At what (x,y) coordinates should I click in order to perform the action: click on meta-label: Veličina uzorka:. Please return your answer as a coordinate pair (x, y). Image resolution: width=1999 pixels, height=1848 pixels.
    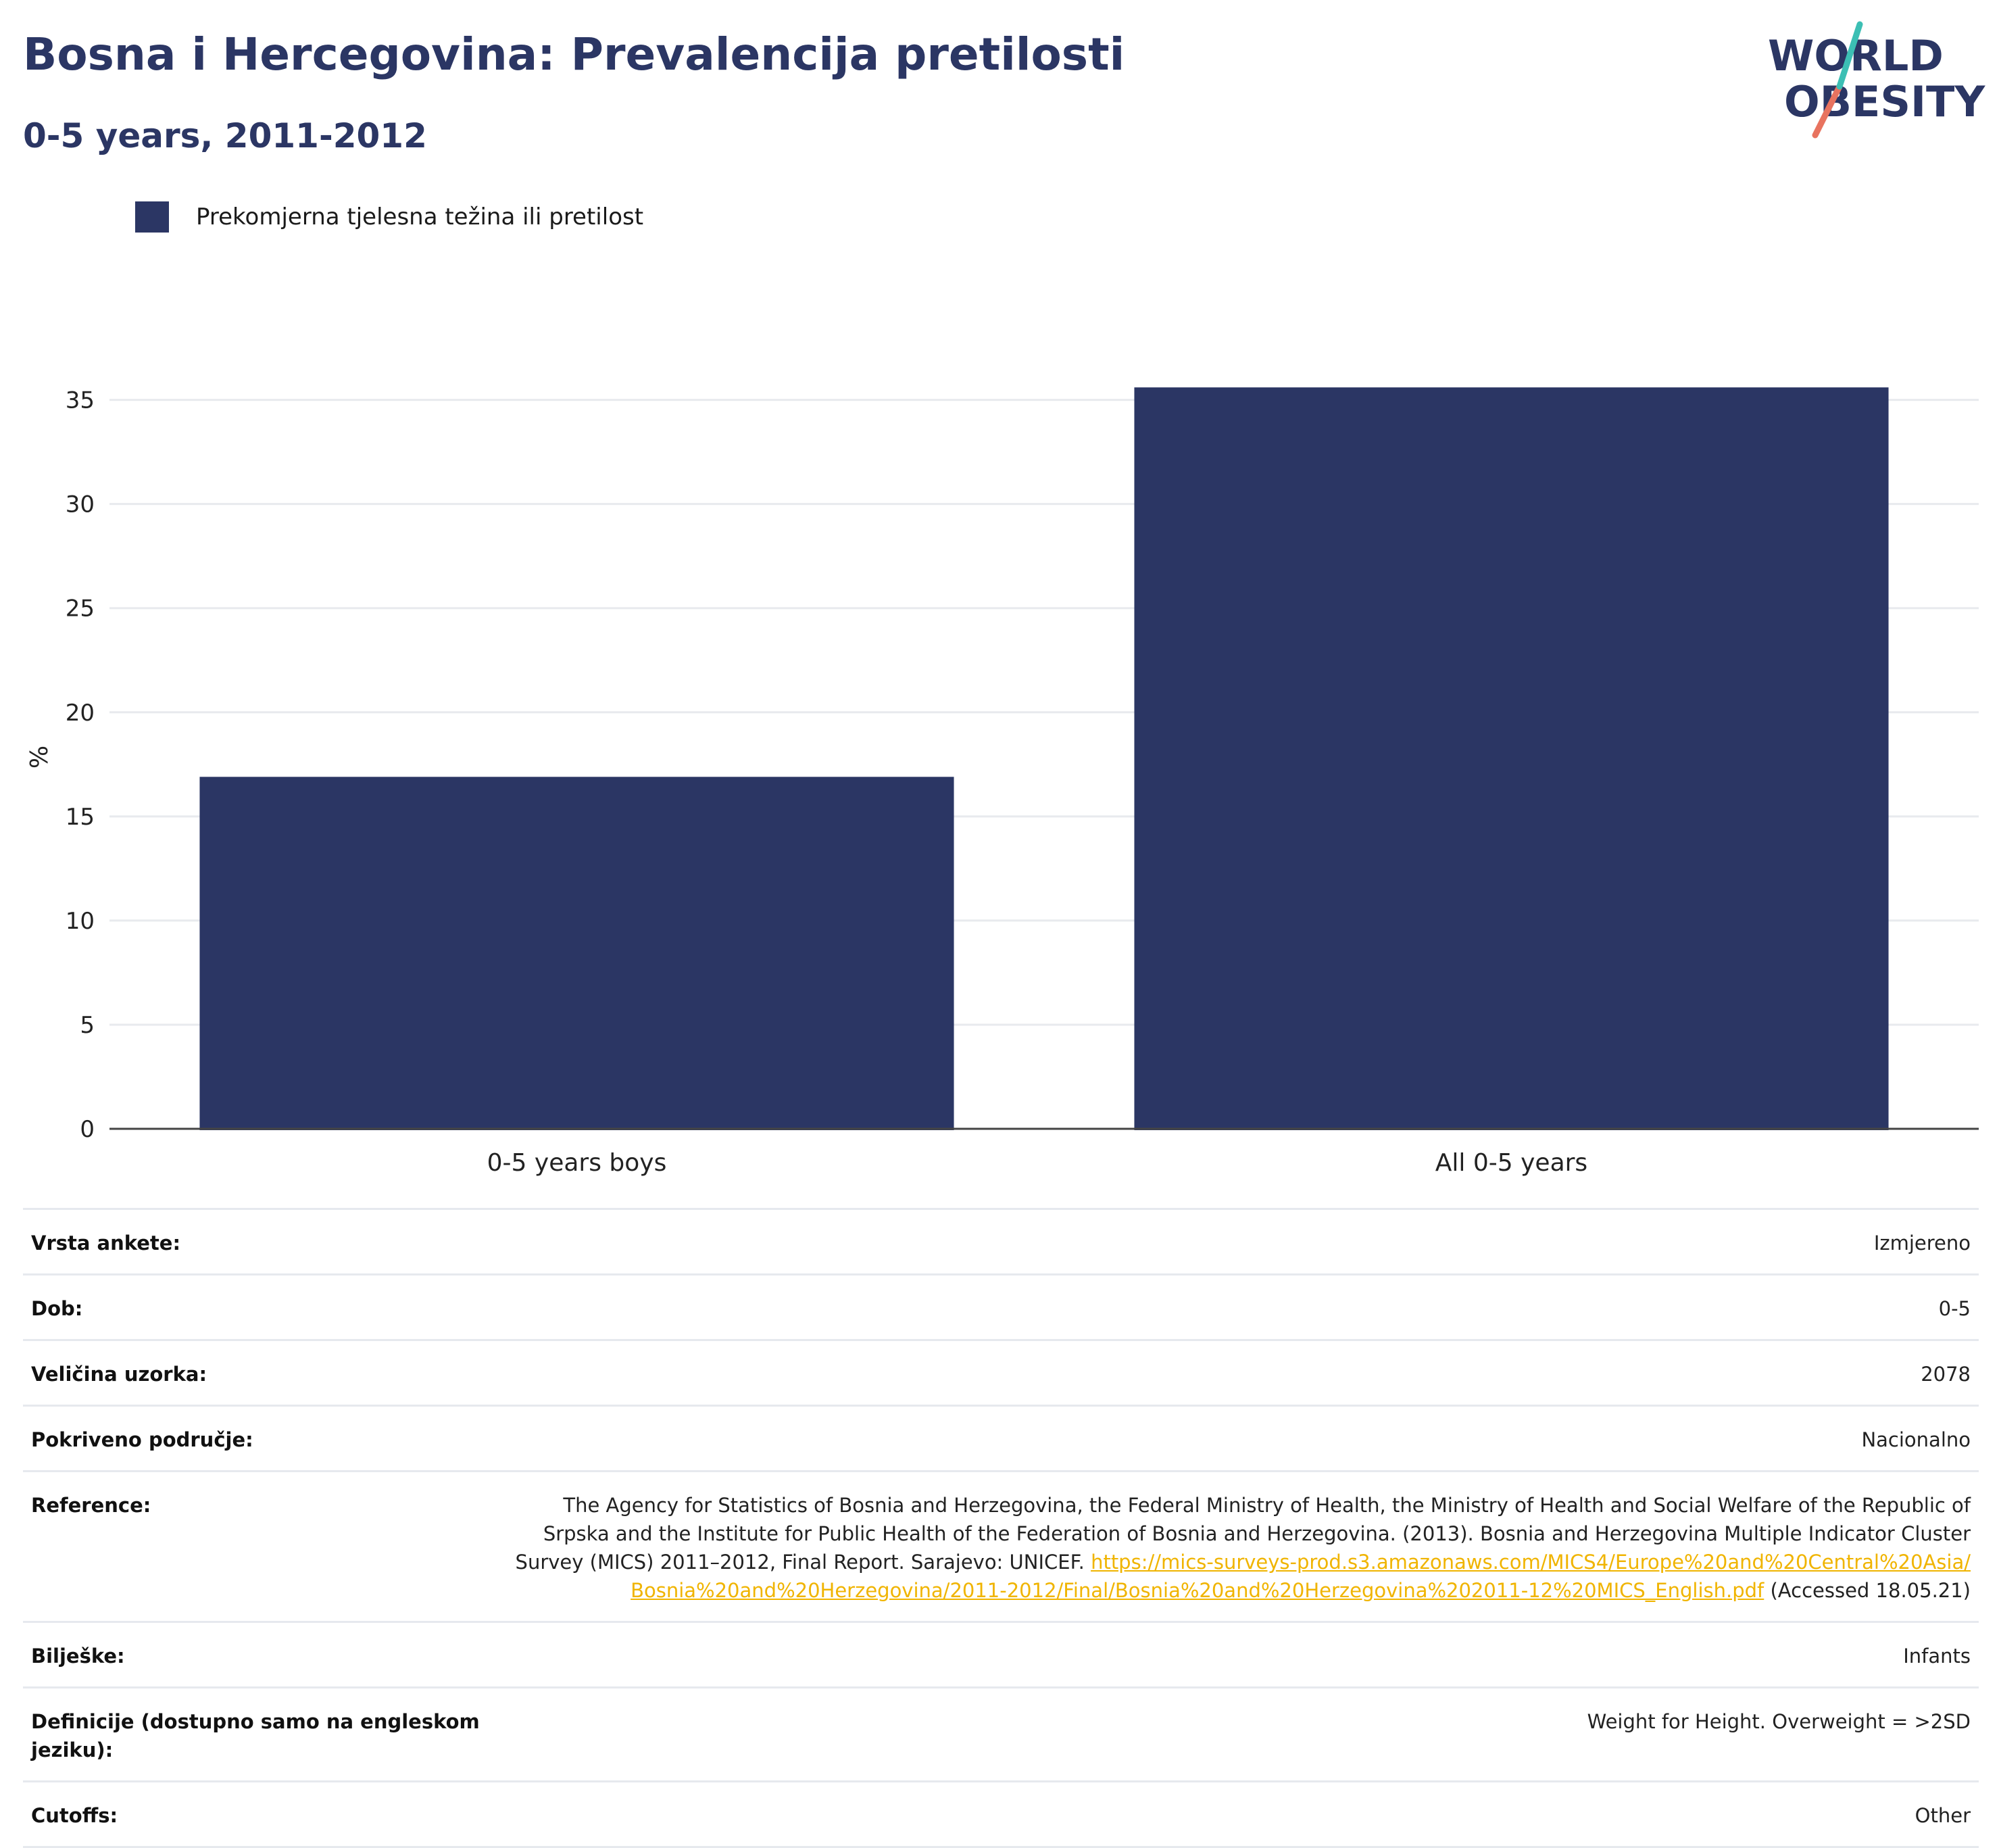
    Looking at the image, I should click on (119, 1374).